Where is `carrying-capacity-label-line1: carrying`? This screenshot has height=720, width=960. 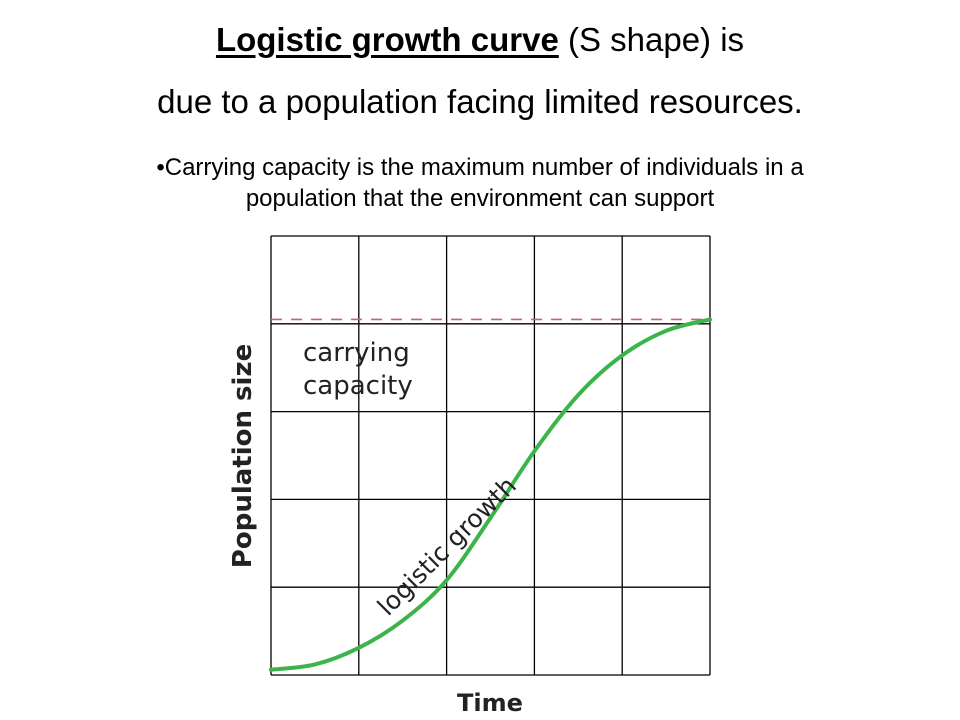 carrying-capacity-label-line1: carrying is located at coordinates (356, 353).